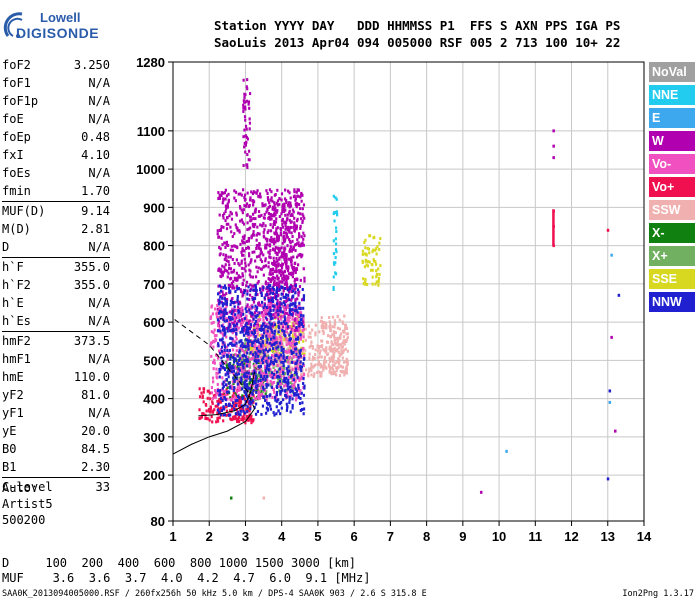 The width and height of the screenshot is (700, 600). I want to click on param-row: foF1p N/A, so click(56, 101).